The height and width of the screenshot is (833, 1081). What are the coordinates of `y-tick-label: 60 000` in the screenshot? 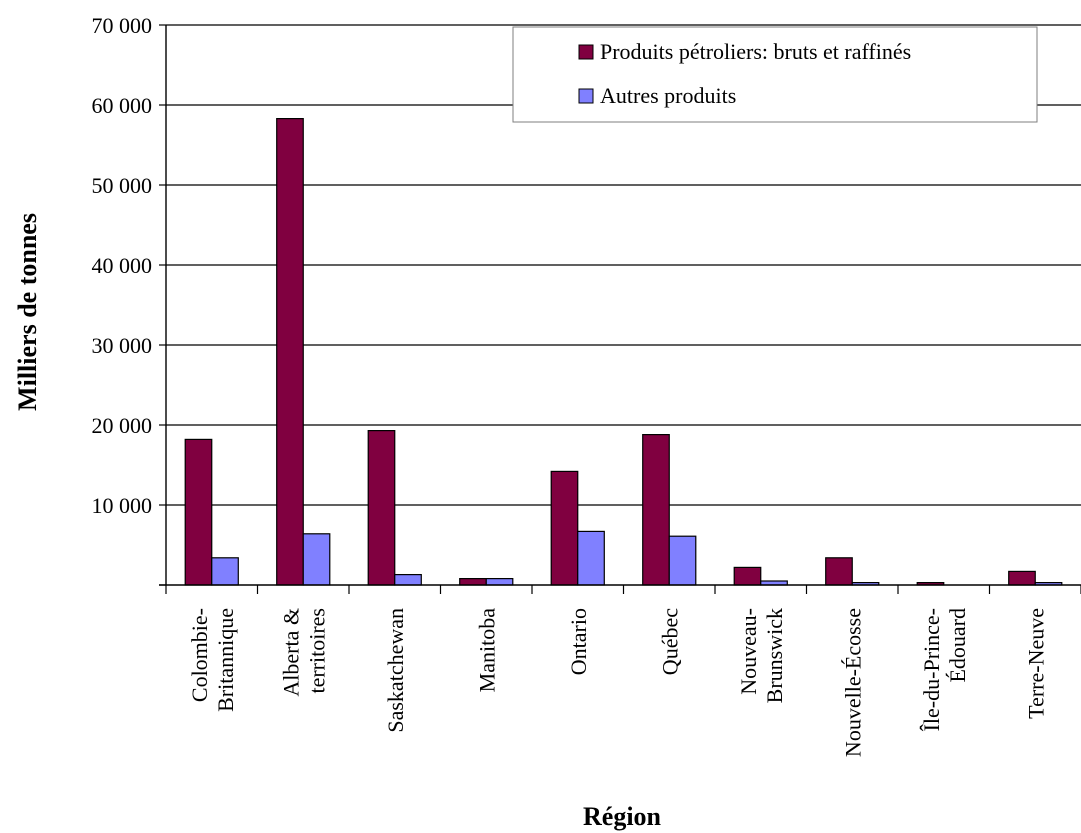 It's located at (122, 105).